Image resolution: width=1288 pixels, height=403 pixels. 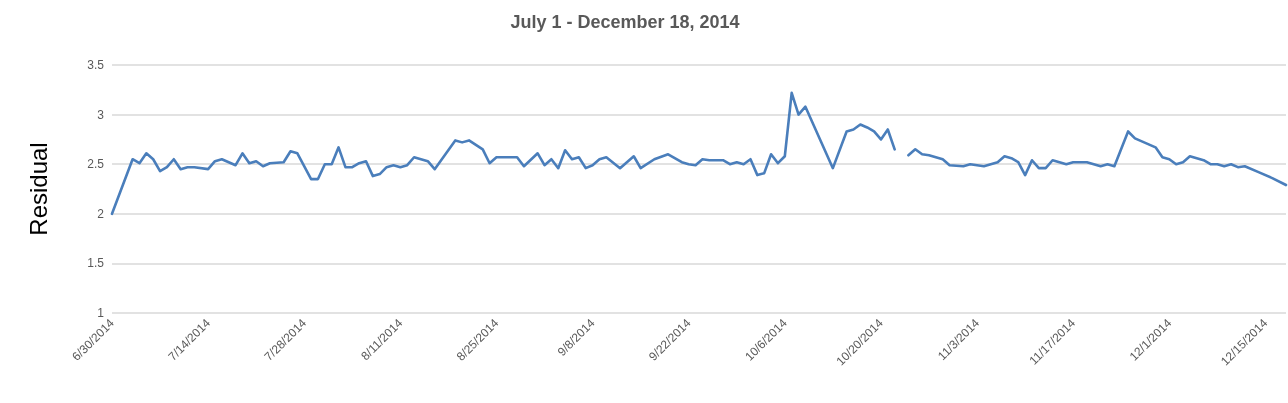 I want to click on y-tick-label: 3, so click(x=101, y=114).